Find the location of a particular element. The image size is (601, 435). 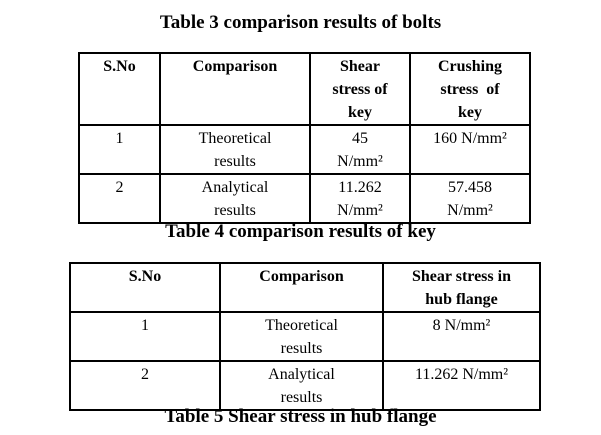

cell-shear: 11.262 N/mm² is located at coordinates (360, 198).